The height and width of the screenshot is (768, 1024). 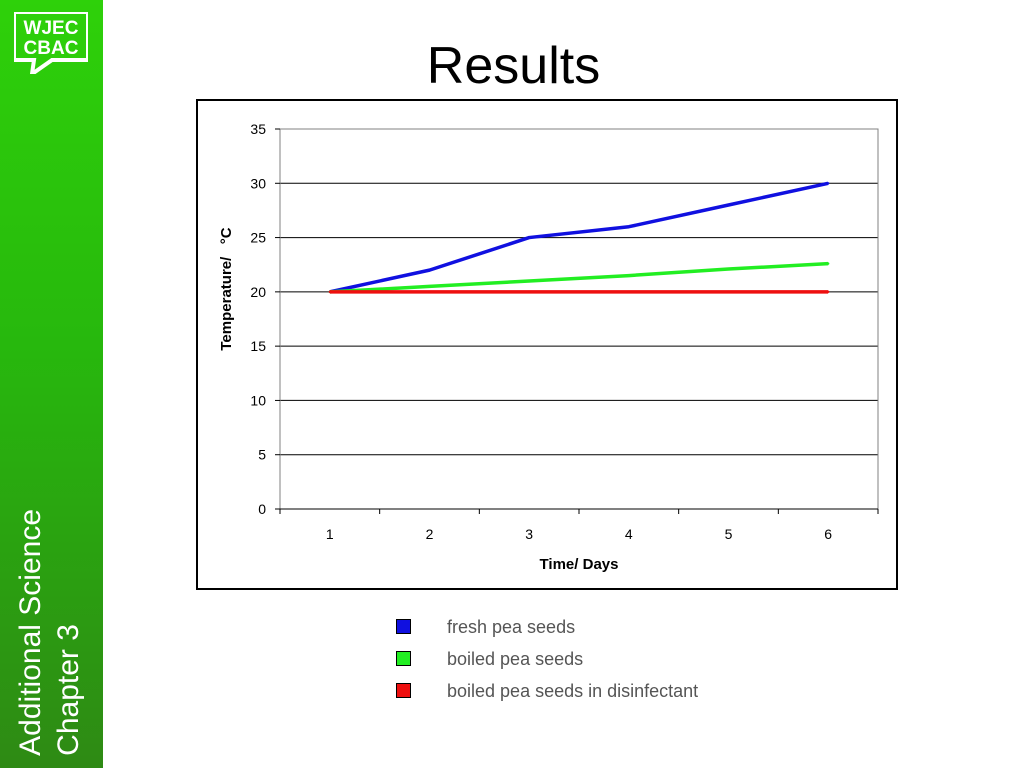 What do you see at coordinates (258, 183) in the screenshot?
I see `y-tick-label: 30` at bounding box center [258, 183].